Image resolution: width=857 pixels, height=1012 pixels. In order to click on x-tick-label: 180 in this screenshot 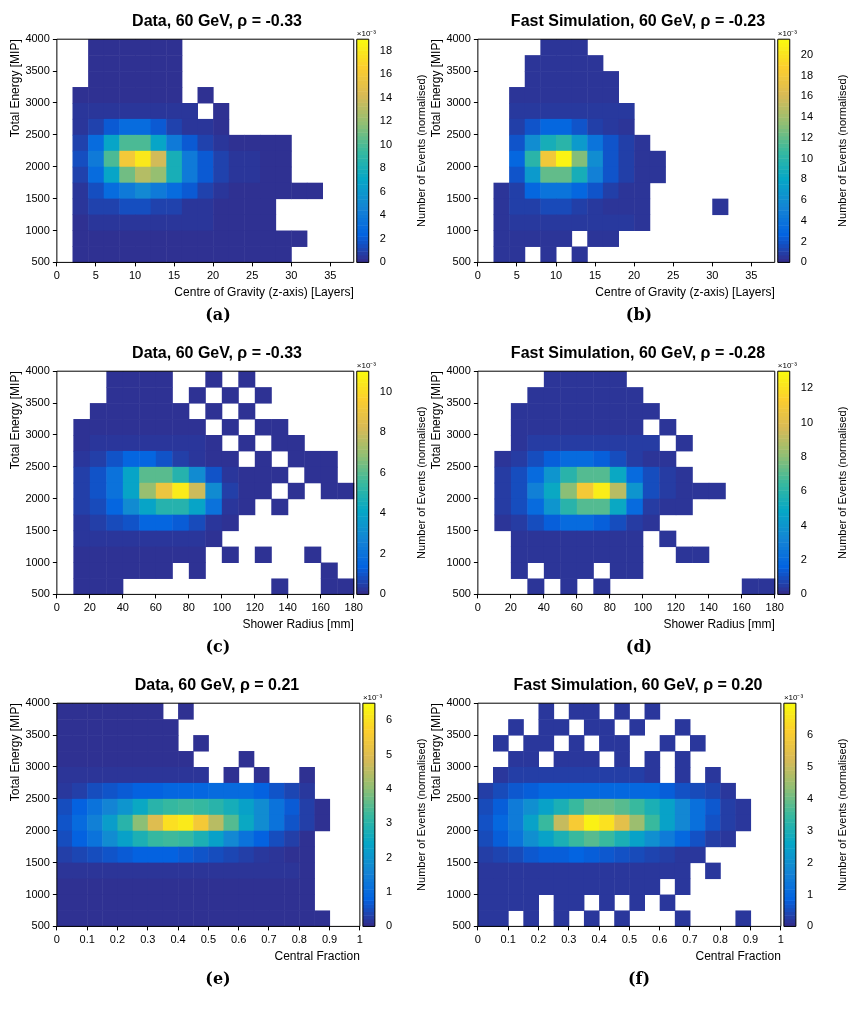, I will do `click(353, 607)`.